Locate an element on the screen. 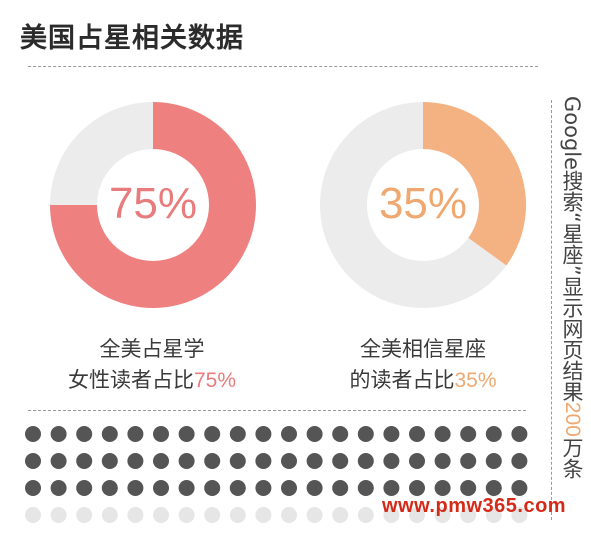 This screenshot has width=591, height=535. caption-women-value: 75% is located at coordinates (215, 380).